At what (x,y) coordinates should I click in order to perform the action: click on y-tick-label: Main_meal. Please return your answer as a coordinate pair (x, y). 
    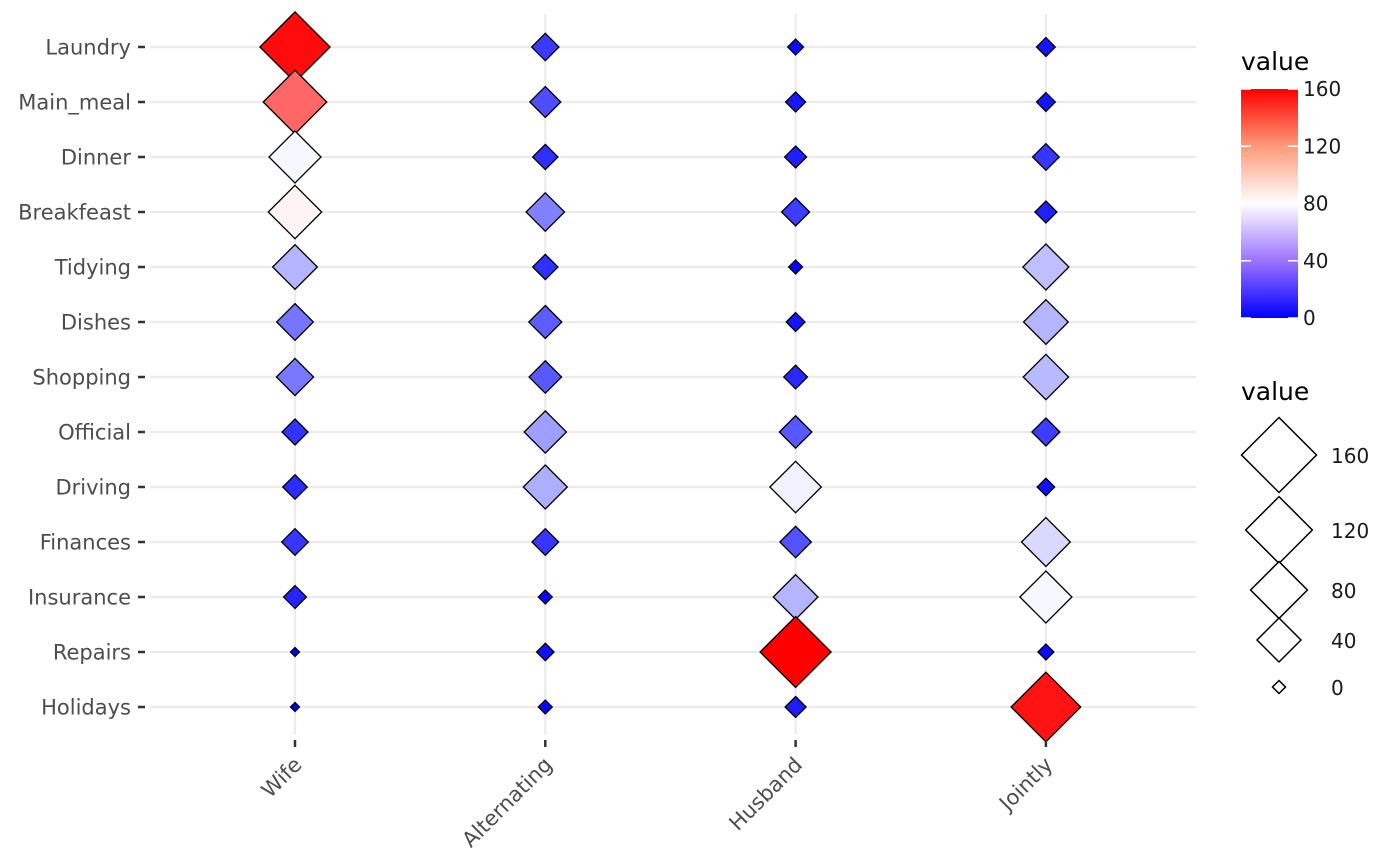
    Looking at the image, I should click on (74, 103).